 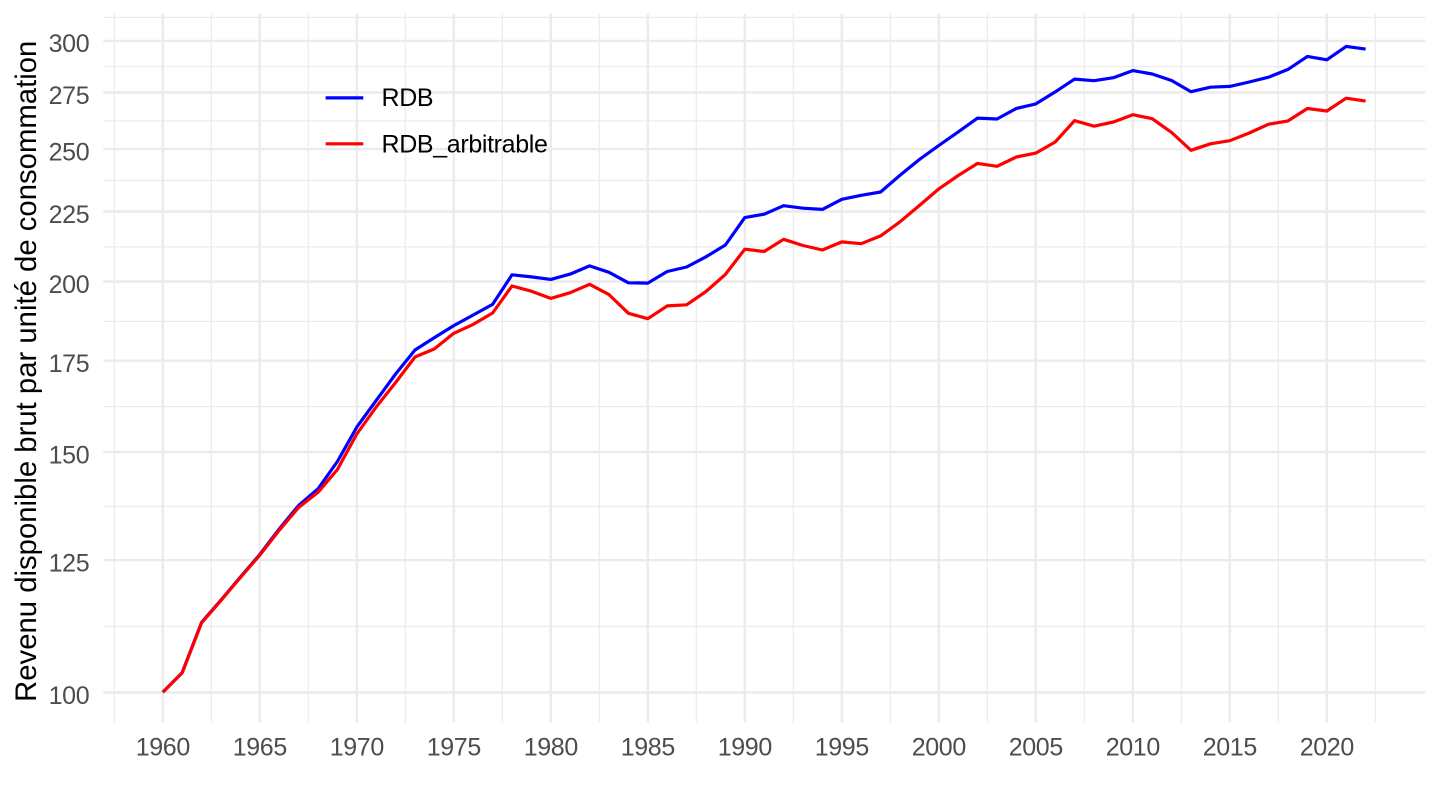 What do you see at coordinates (745, 748) in the screenshot?
I see `svg-text: 1990` at bounding box center [745, 748].